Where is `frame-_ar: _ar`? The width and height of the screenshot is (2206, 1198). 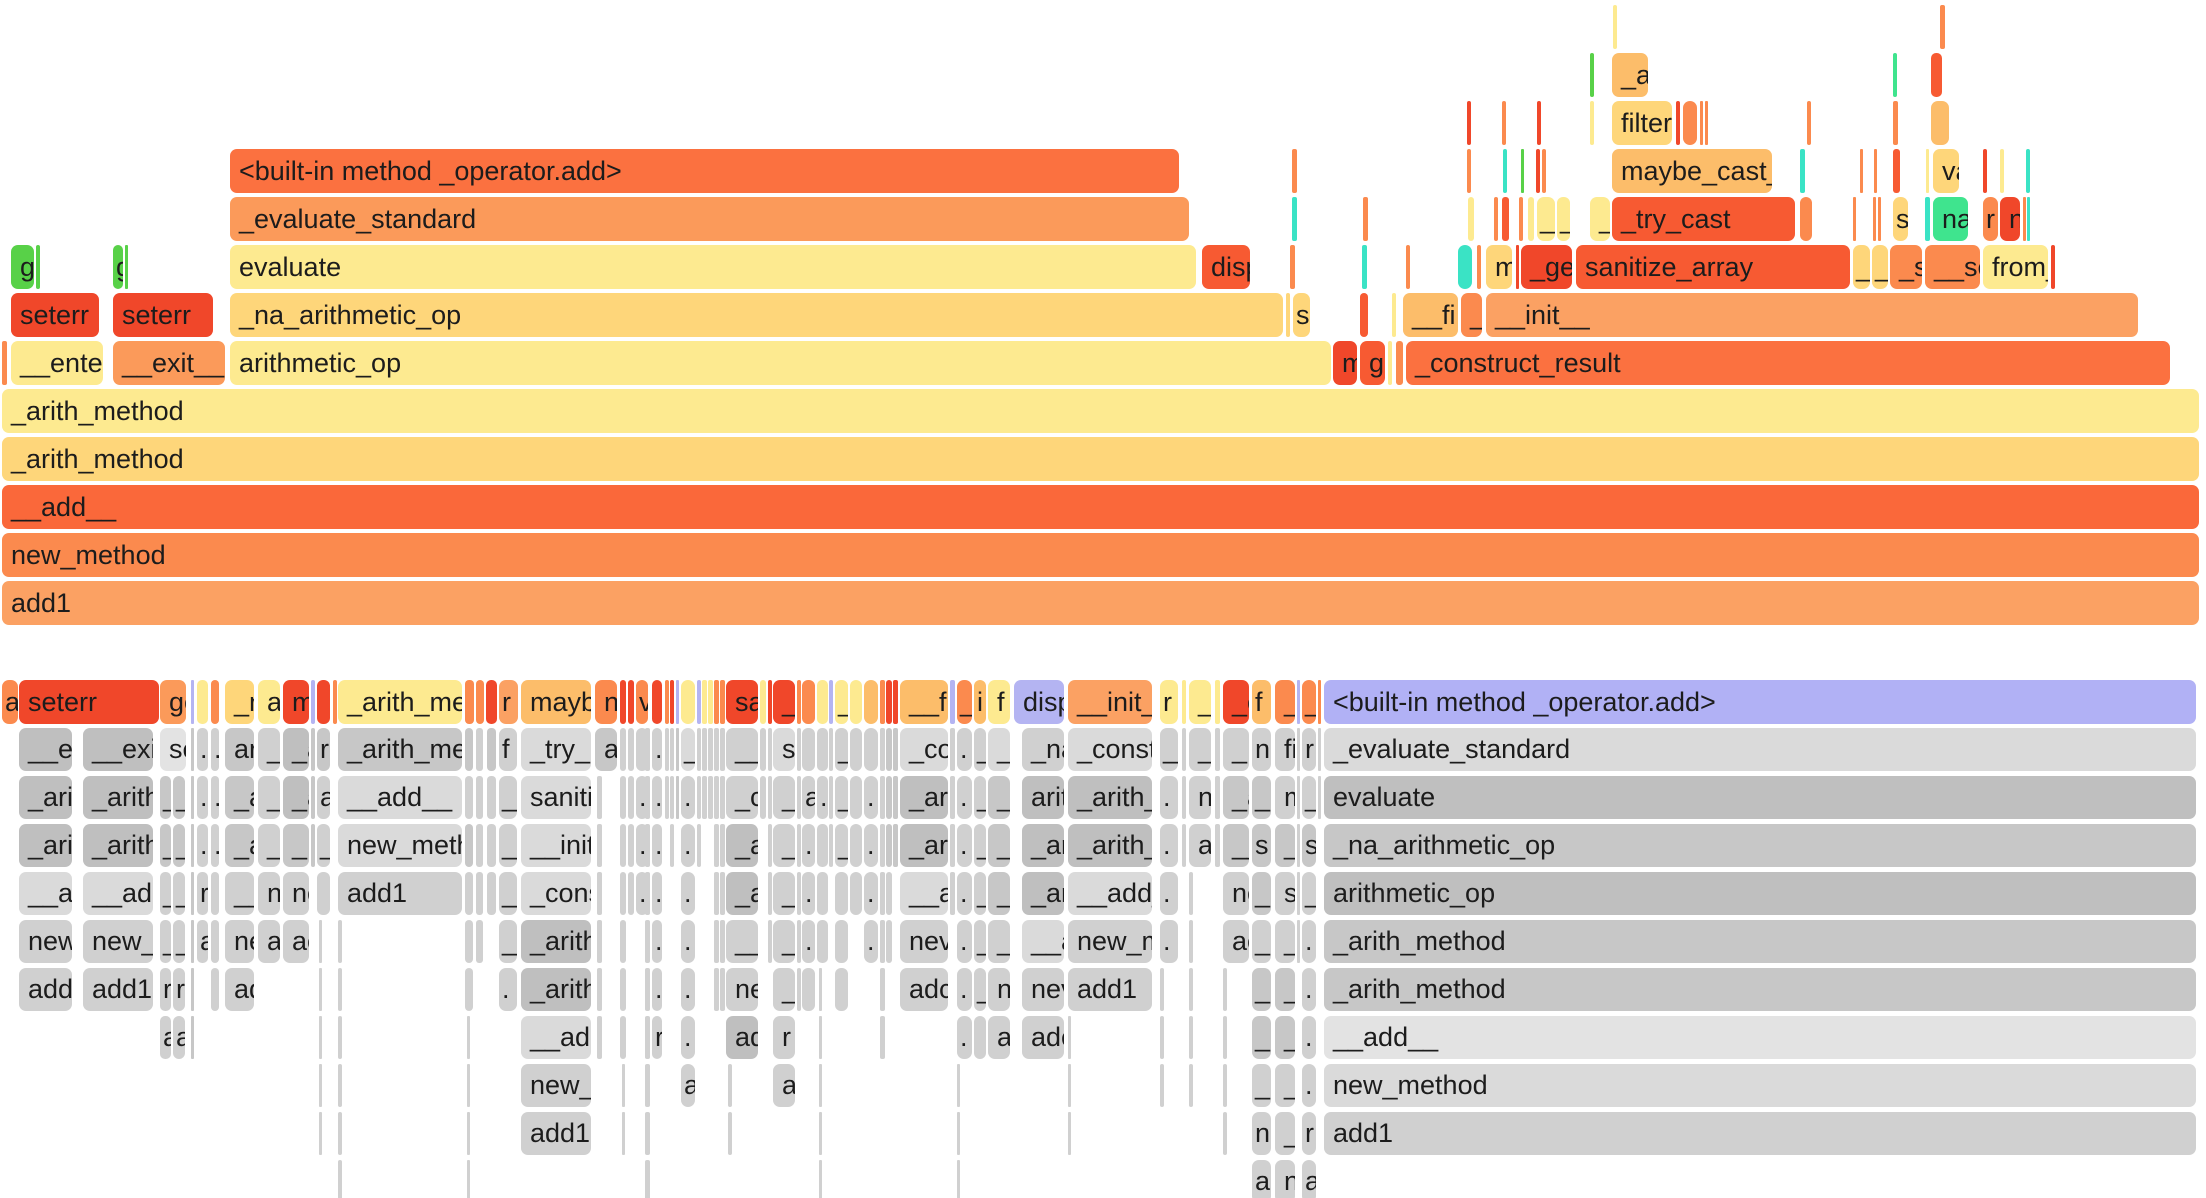 frame-_ar: _ar is located at coordinates (924, 845).